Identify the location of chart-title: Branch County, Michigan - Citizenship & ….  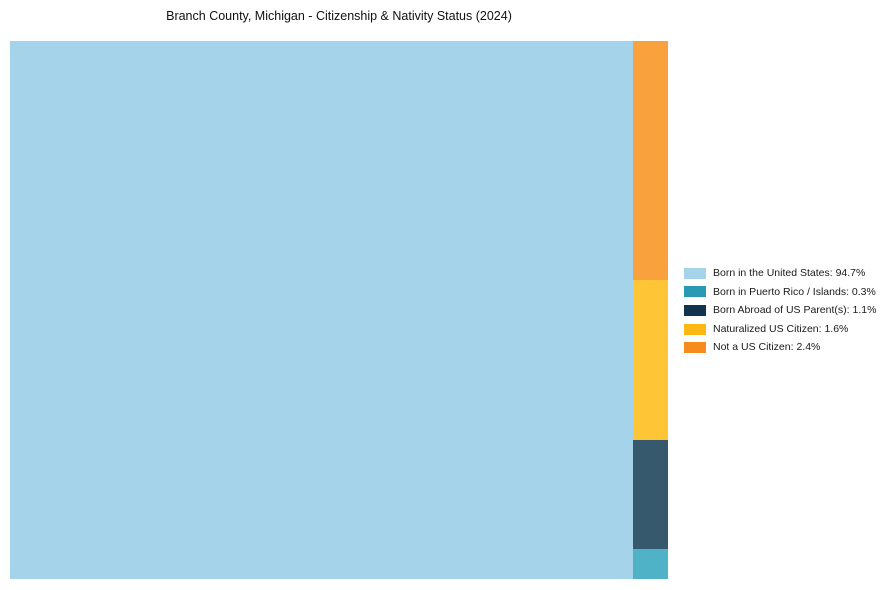
(339, 16).